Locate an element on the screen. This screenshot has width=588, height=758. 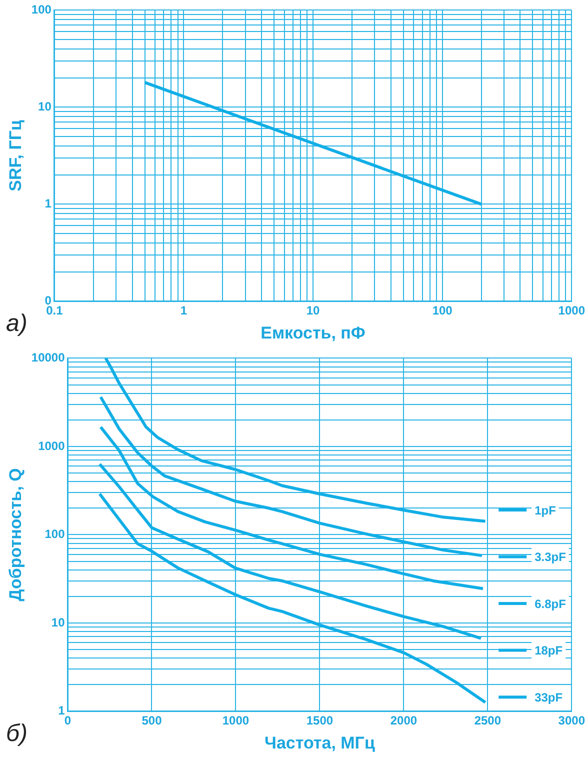
x-tick-label: 2000 is located at coordinates (404, 721).